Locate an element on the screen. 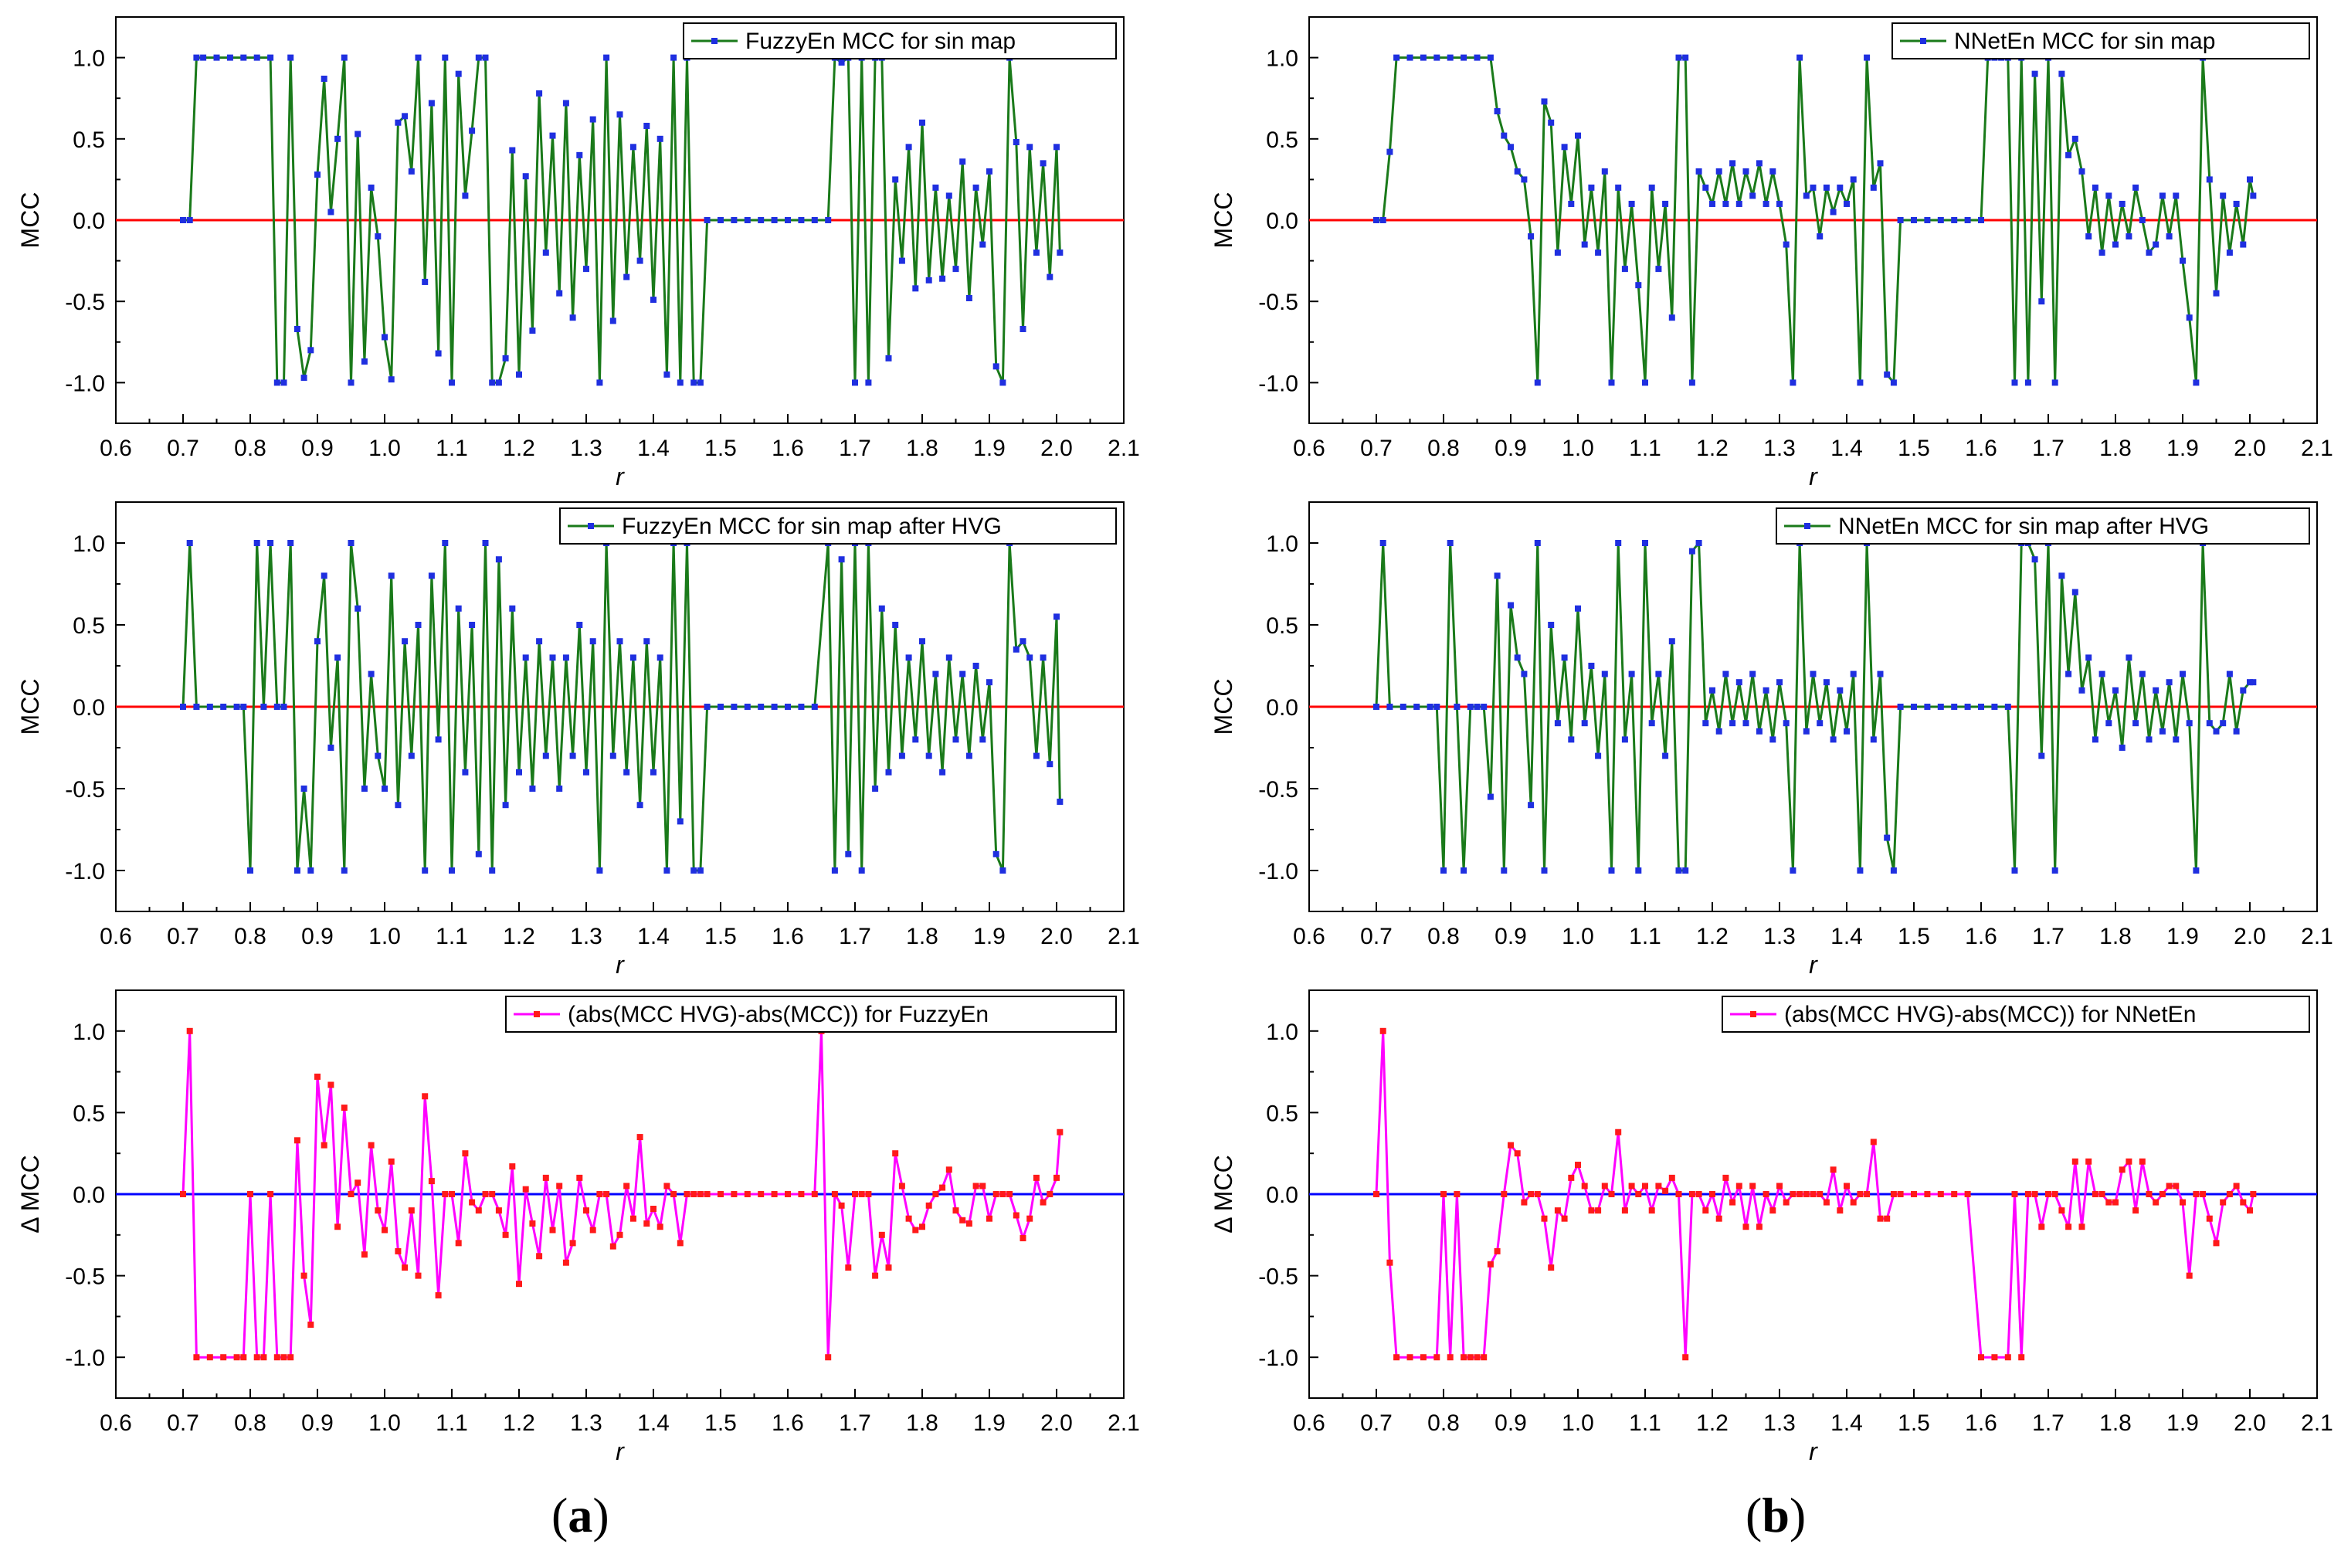  x-axis-label: r is located at coordinates (1814, 476).